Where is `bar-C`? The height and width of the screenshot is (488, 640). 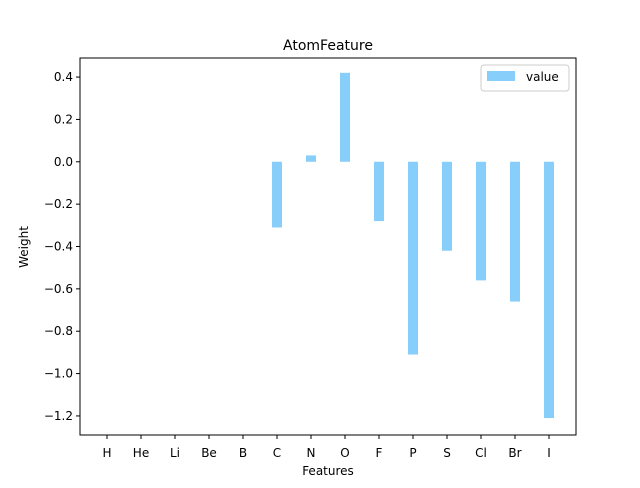 bar-C is located at coordinates (277, 194).